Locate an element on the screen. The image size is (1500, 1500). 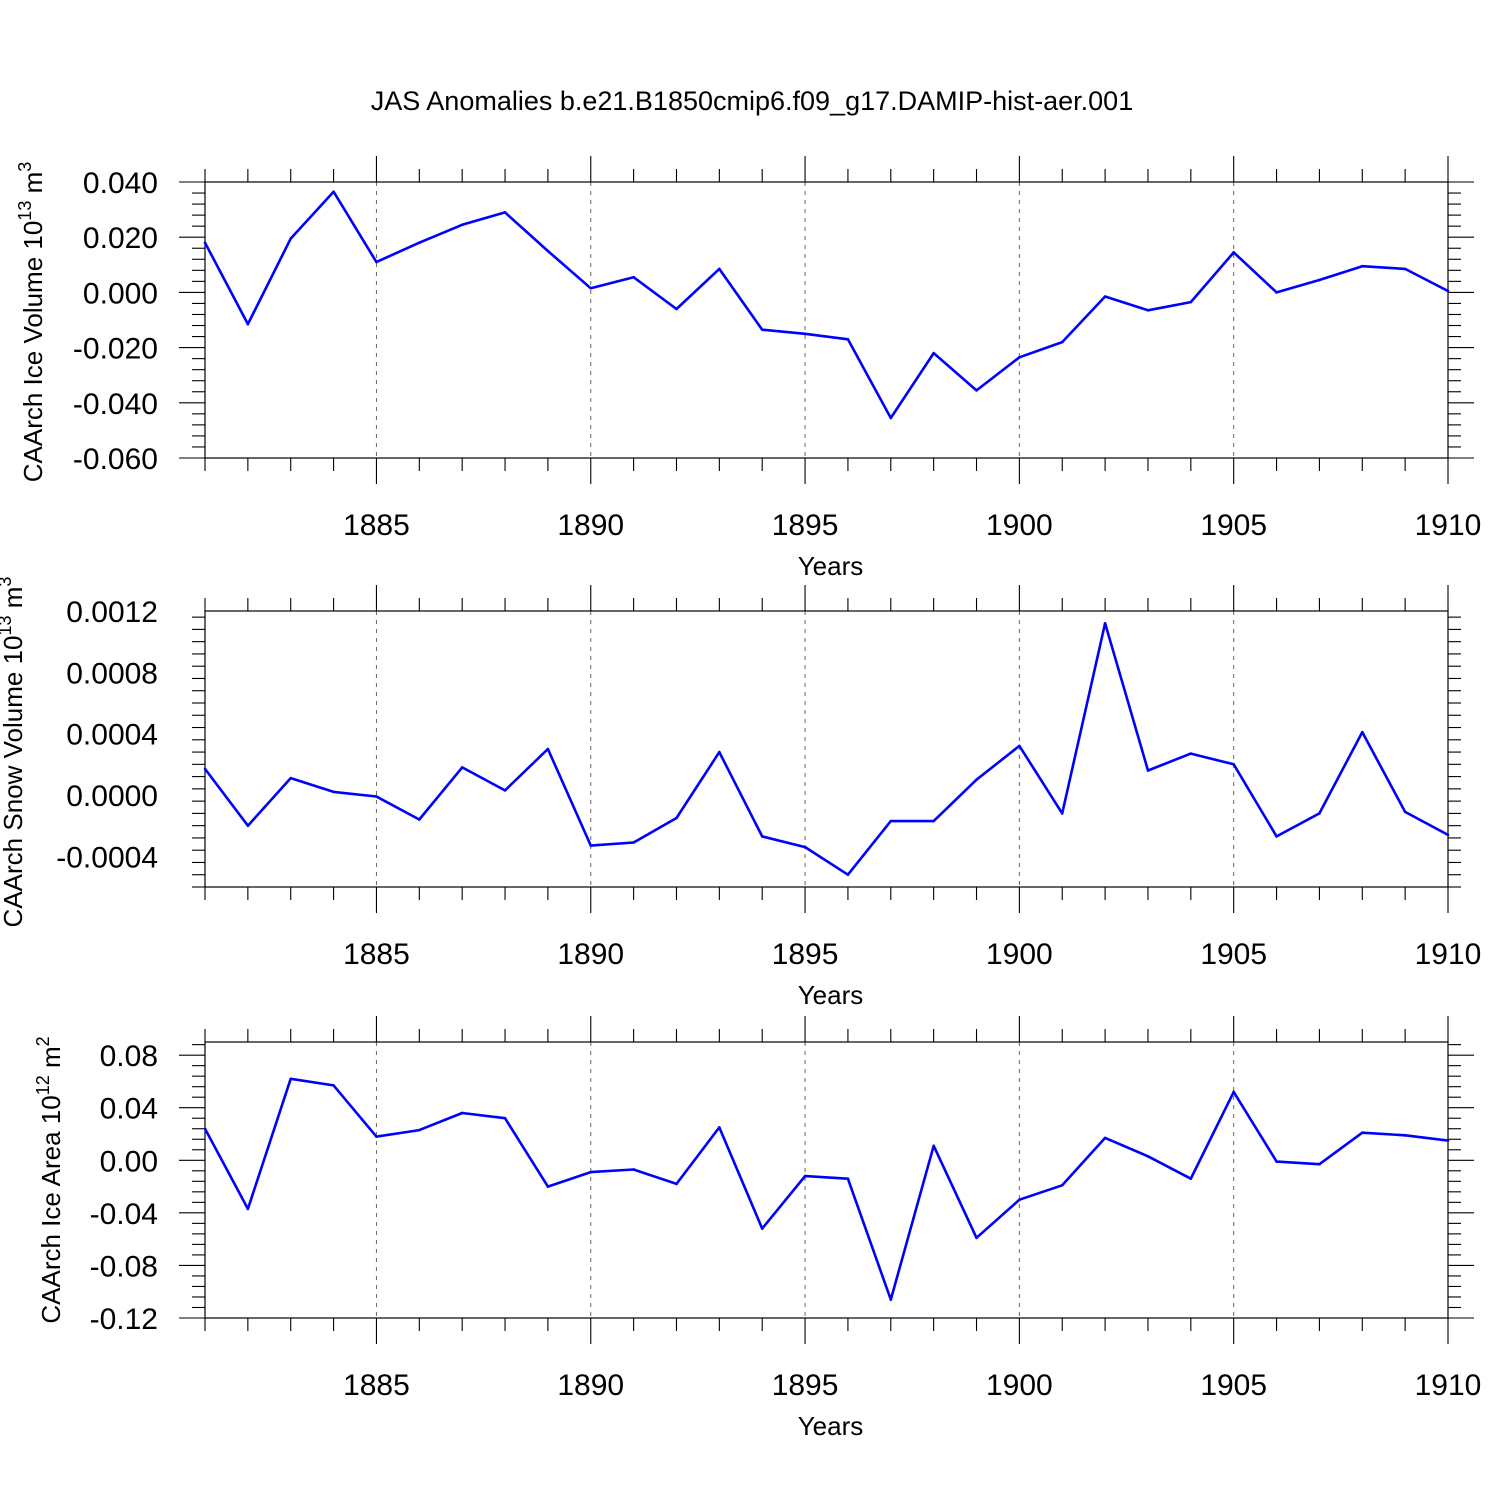
y-tick-label: -0.040 is located at coordinates (115, 404).